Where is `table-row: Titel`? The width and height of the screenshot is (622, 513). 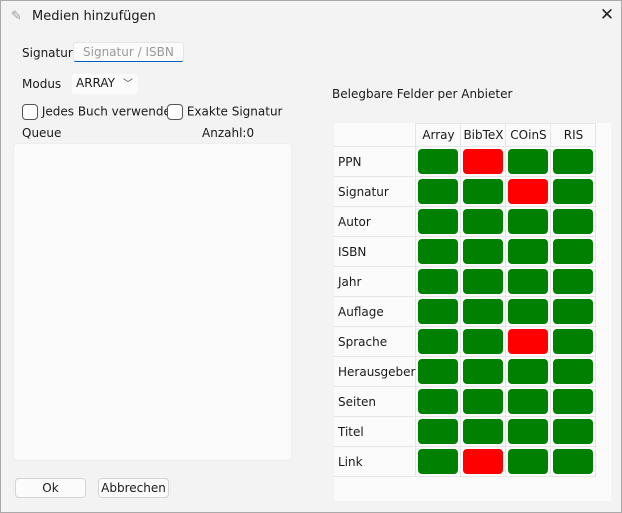 table-row: Titel is located at coordinates (465, 431).